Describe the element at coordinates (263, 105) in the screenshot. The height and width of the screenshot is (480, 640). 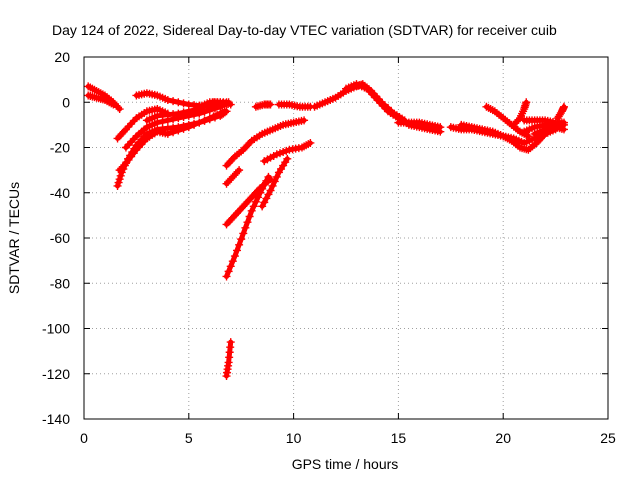
I see `series-arc17` at that location.